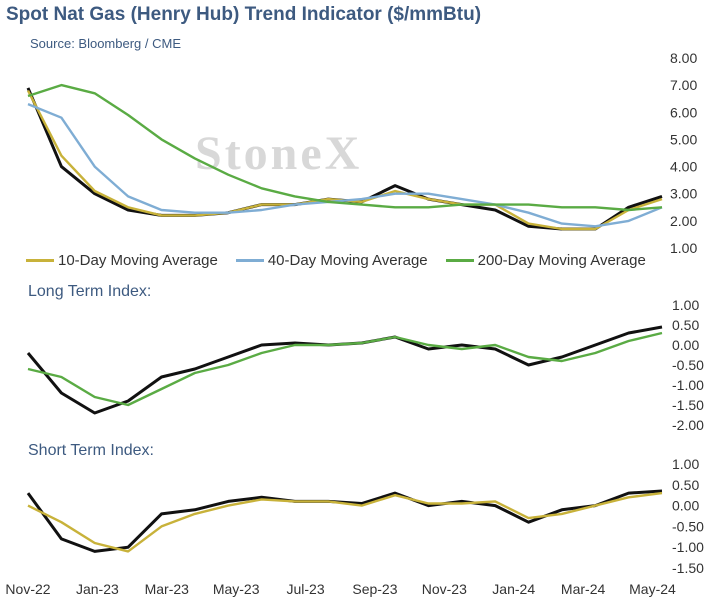  Describe the element at coordinates (90, 291) in the screenshot. I see `long-term-title: Long Term Index:` at that location.